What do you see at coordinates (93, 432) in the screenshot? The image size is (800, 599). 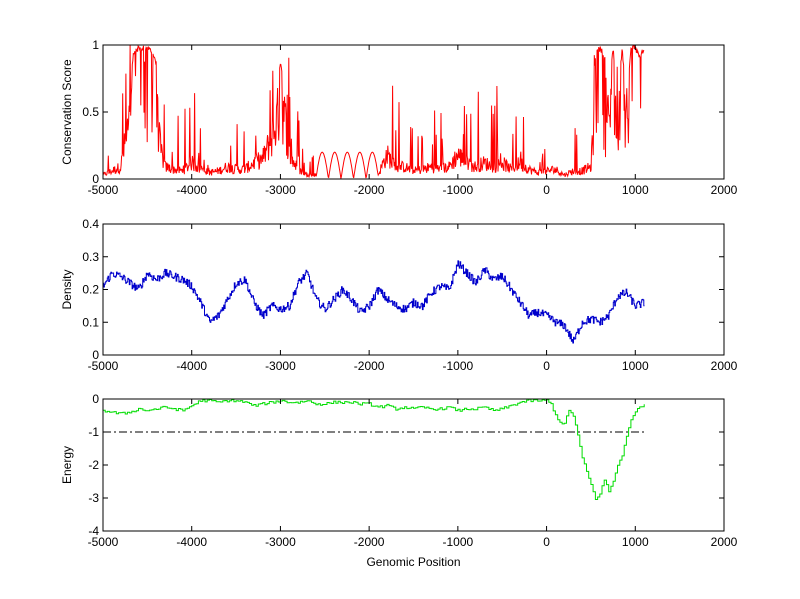 I see `y-tick-label: -1` at bounding box center [93, 432].